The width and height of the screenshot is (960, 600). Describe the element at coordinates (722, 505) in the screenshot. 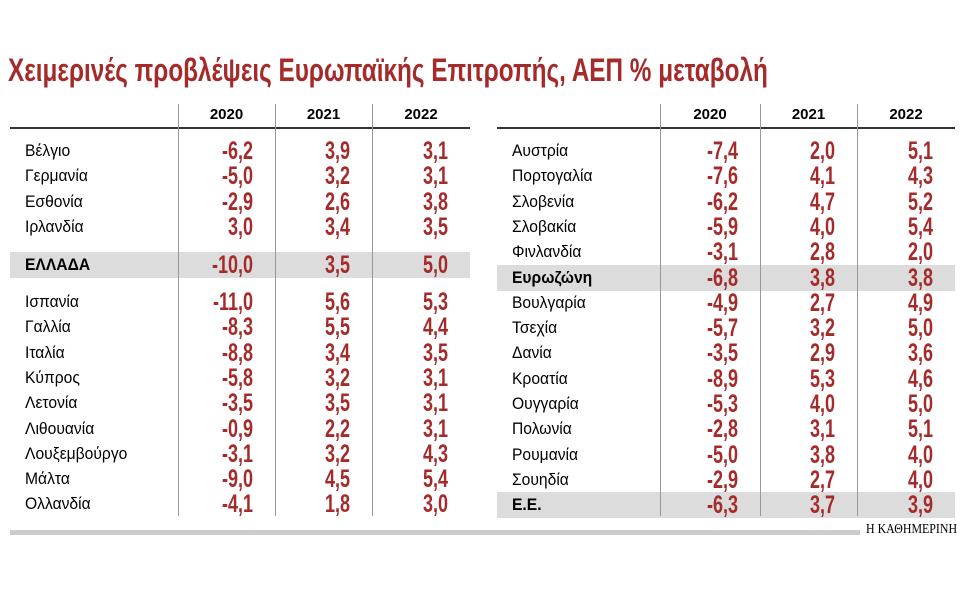

I see `cell-value: -6,3` at that location.